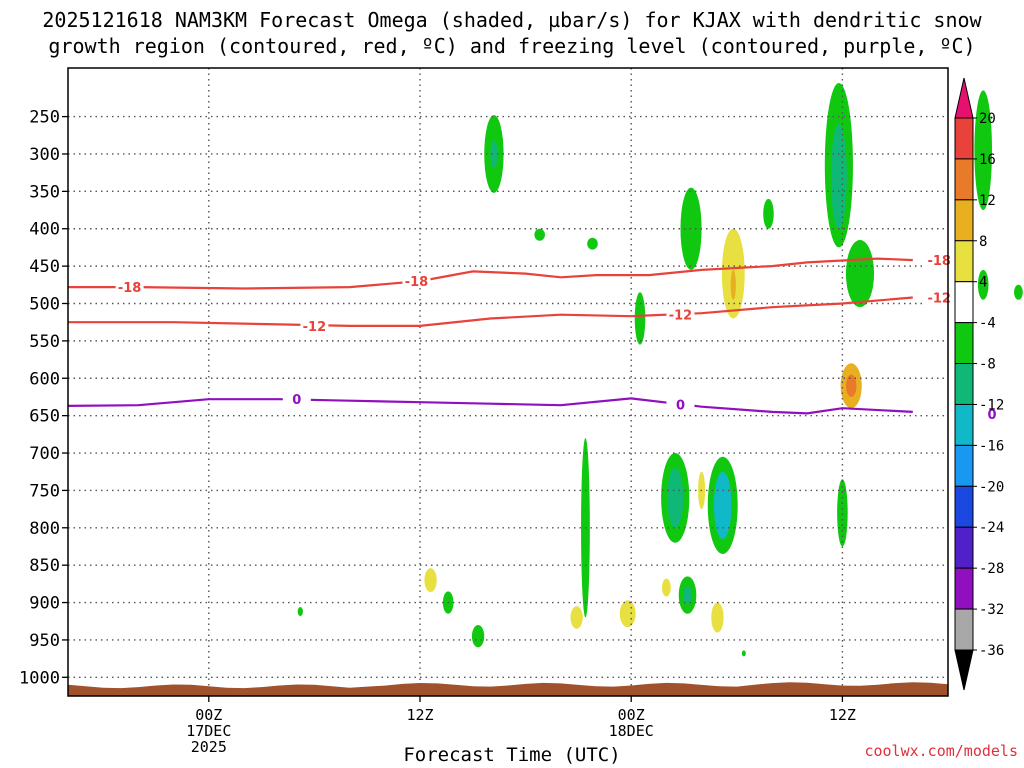 This screenshot has width=1024, height=768. What do you see at coordinates (941, 751) in the screenshot?
I see `credit-text: coolwx.com/models` at bounding box center [941, 751].